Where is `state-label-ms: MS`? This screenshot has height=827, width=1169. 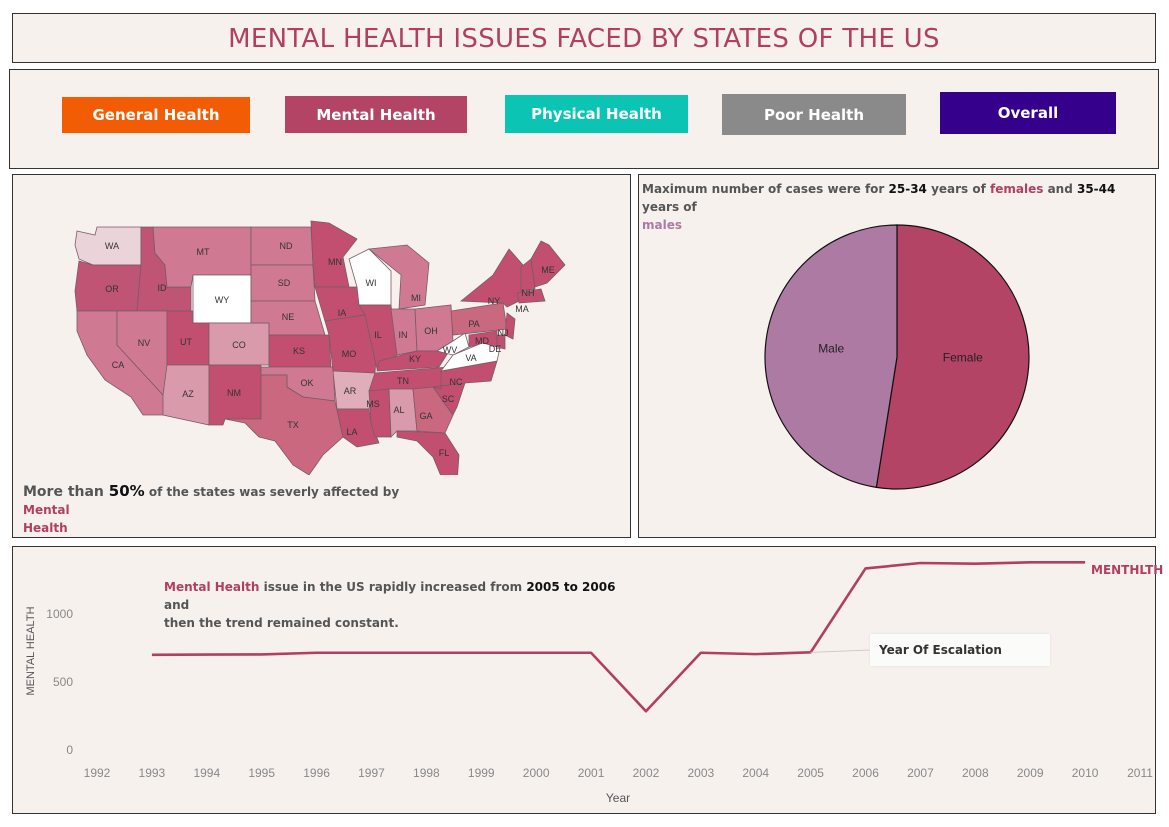
state-label-ms: MS is located at coordinates (373, 404).